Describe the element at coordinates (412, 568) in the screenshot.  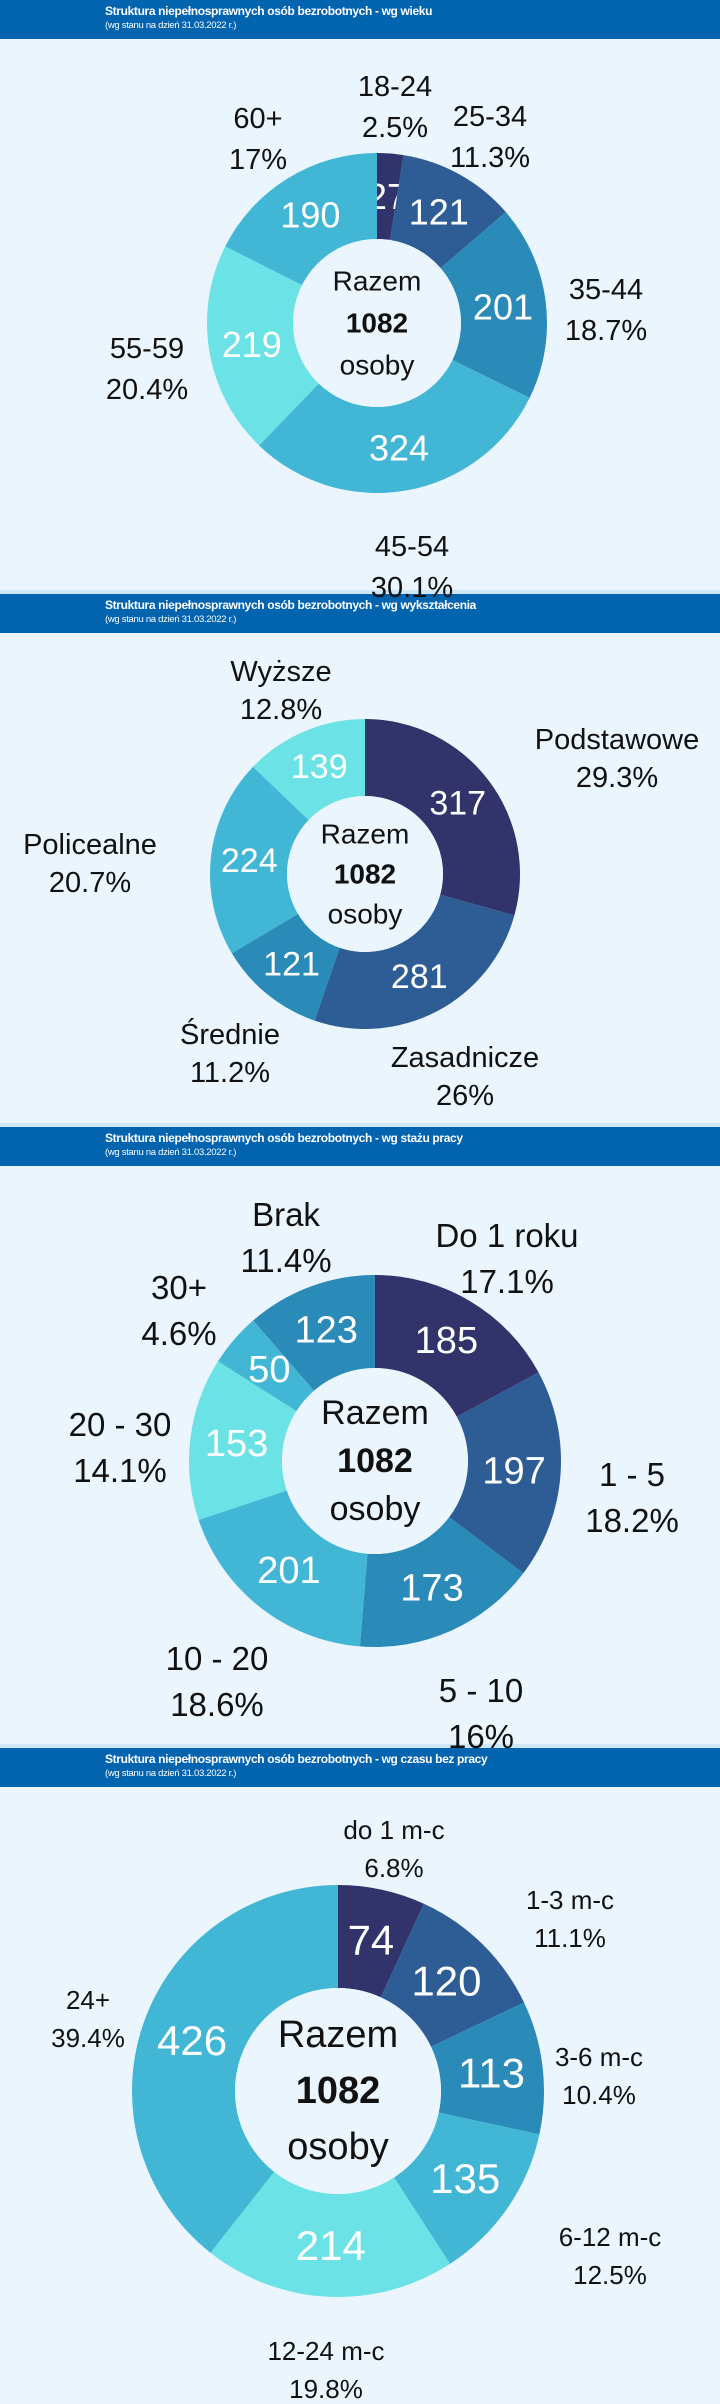
I see `category-label: 45-54 30.1%` at that location.